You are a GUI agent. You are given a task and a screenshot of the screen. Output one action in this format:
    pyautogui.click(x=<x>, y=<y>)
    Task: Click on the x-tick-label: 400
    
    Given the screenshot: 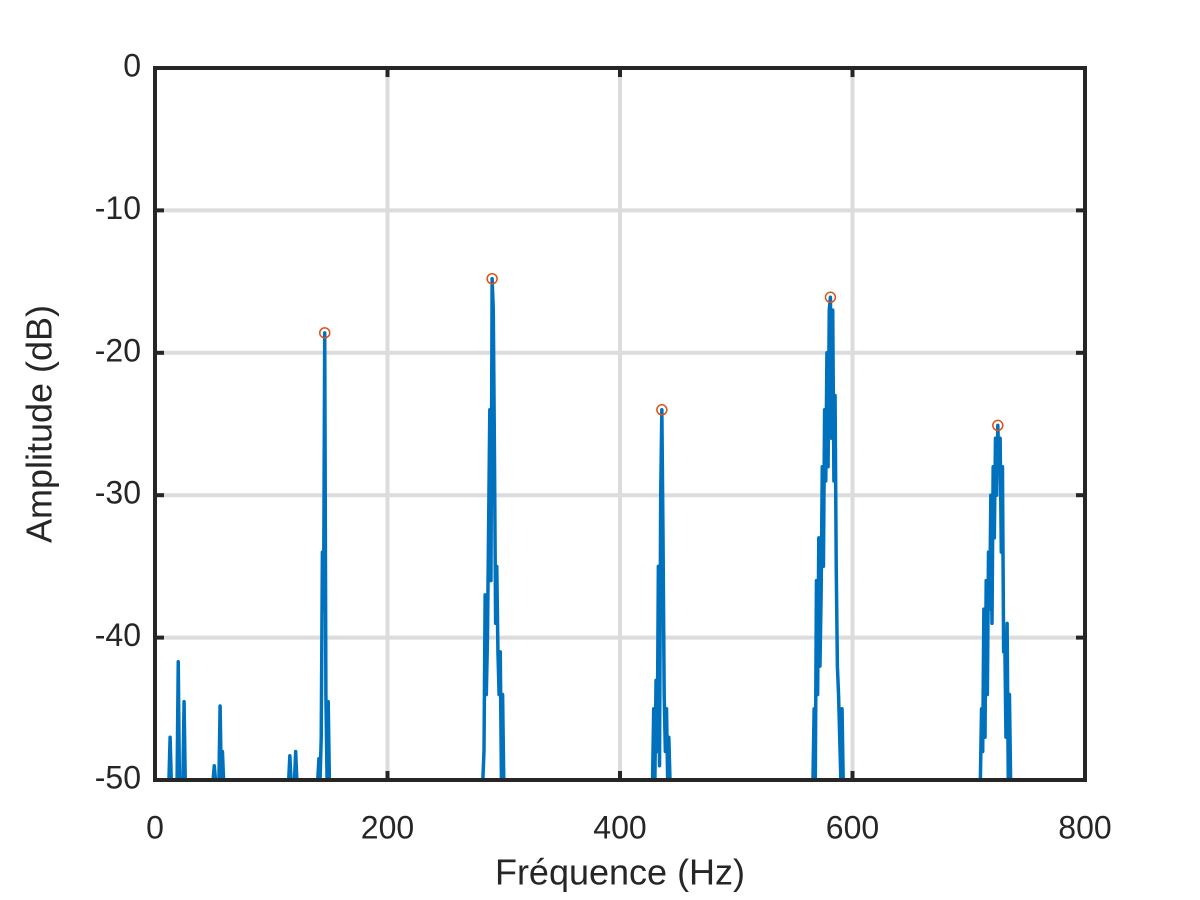 What is the action you would take?
    pyautogui.click(x=619, y=827)
    